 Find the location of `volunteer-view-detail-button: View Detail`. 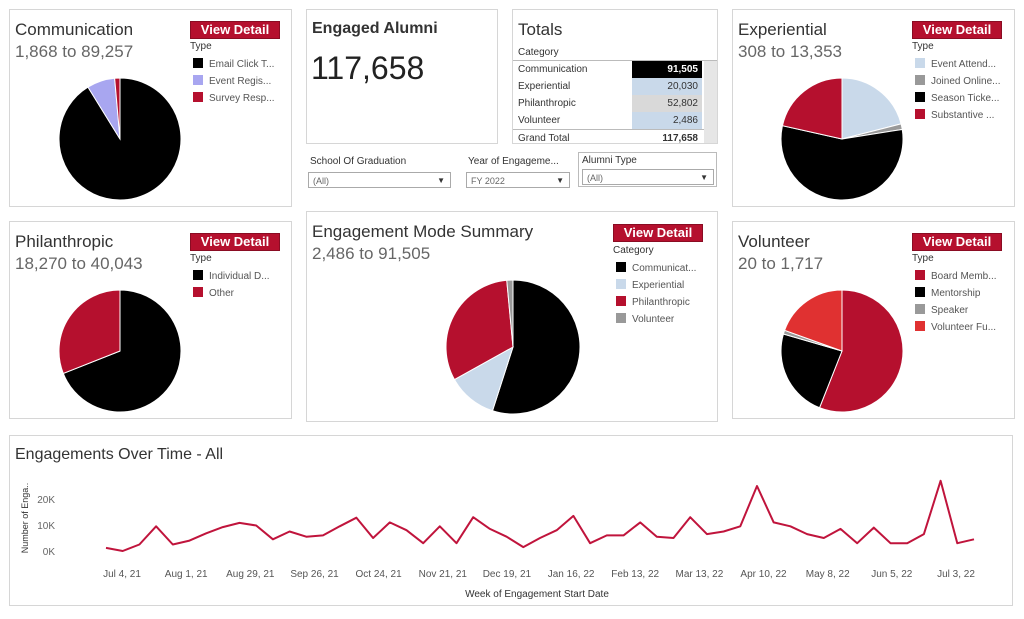

volunteer-view-detail-button: View Detail is located at coordinates (957, 242).